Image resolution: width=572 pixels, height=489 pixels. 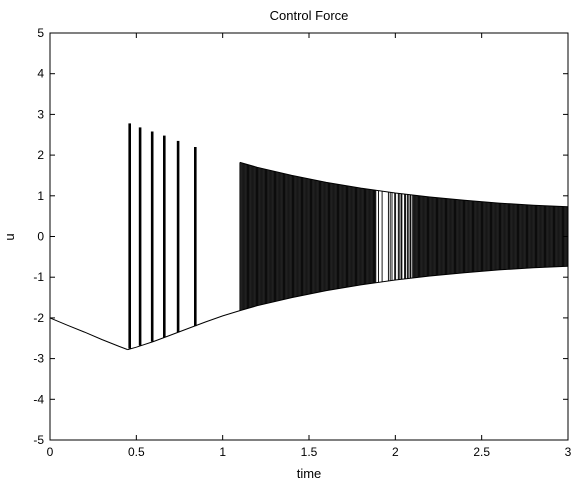 I want to click on y-tick-label: -2, so click(x=38, y=318).